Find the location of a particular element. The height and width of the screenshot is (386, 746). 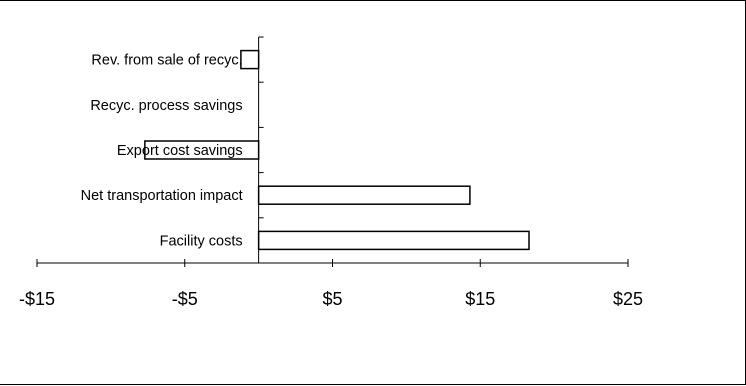

category-label: Facility costs is located at coordinates (201, 241).